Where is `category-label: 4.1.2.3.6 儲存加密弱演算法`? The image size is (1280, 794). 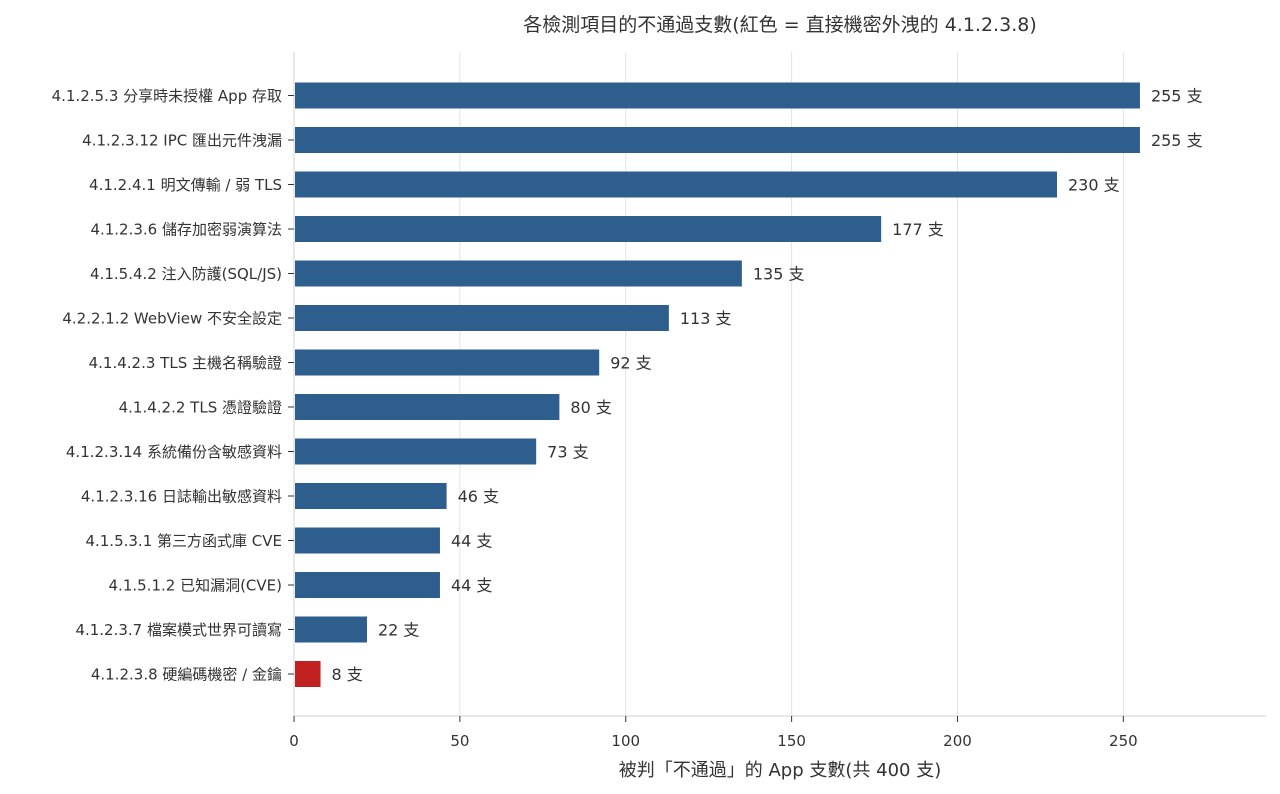
category-label: 4.1.2.3.6 儲存加密弱演算法 is located at coordinates (186, 230).